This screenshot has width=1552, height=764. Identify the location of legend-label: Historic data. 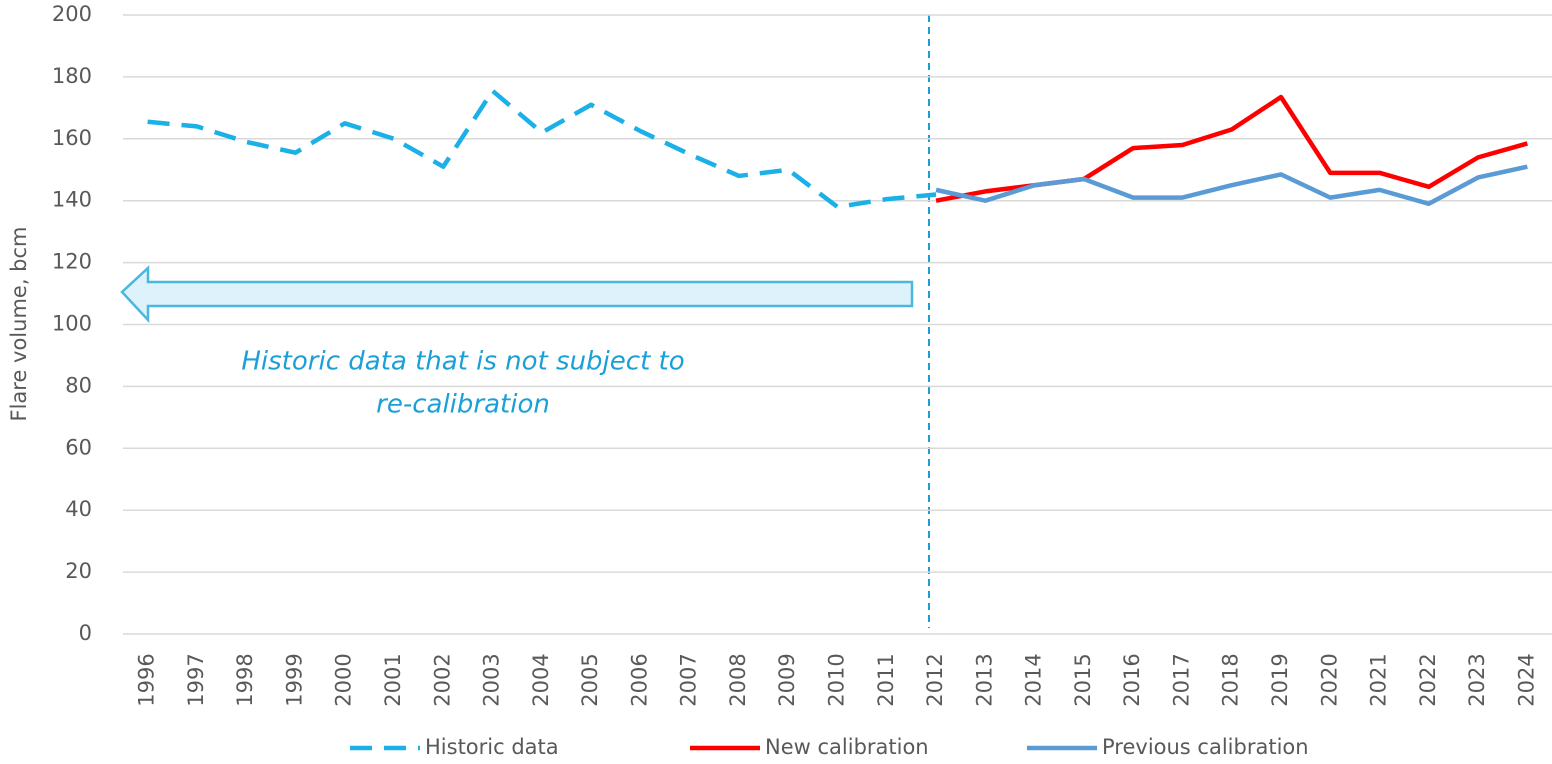
(492, 747).